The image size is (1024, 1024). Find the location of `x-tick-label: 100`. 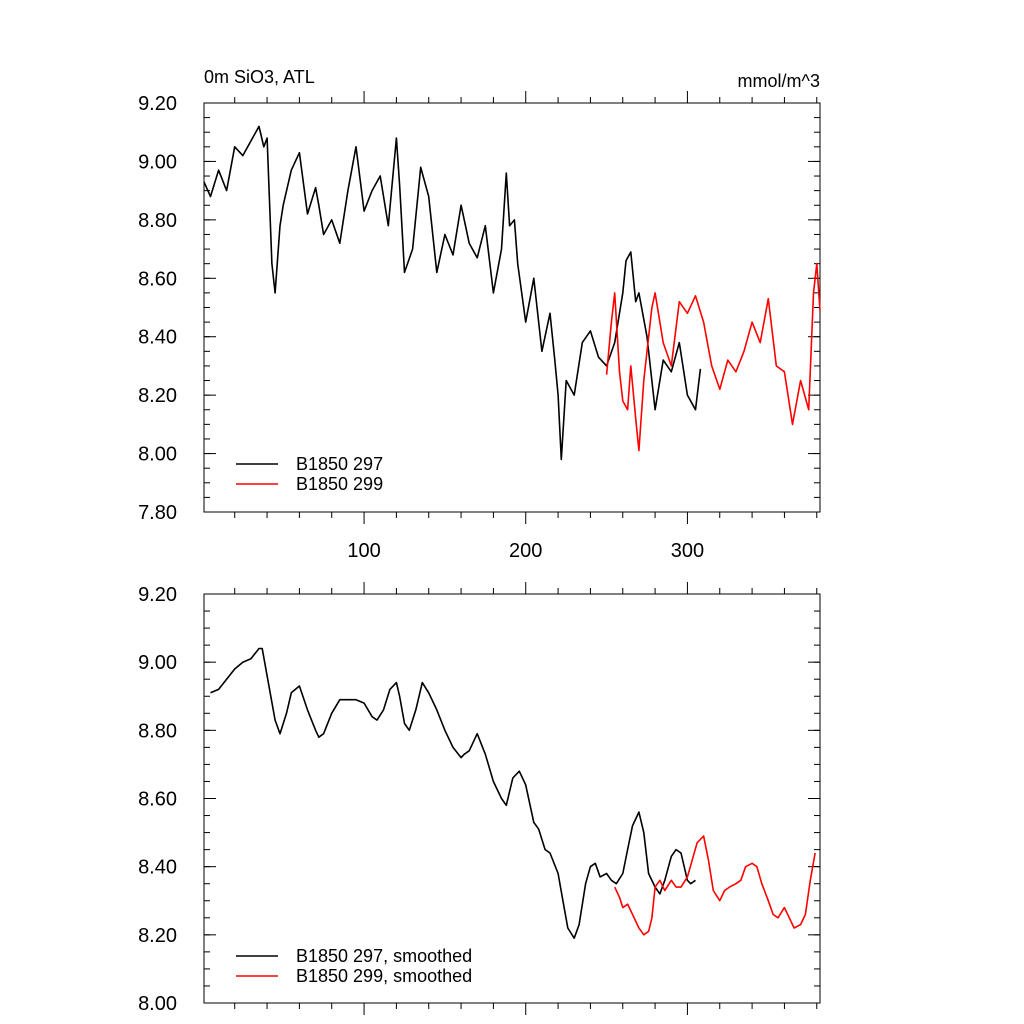

x-tick-label: 100 is located at coordinates (363, 551).